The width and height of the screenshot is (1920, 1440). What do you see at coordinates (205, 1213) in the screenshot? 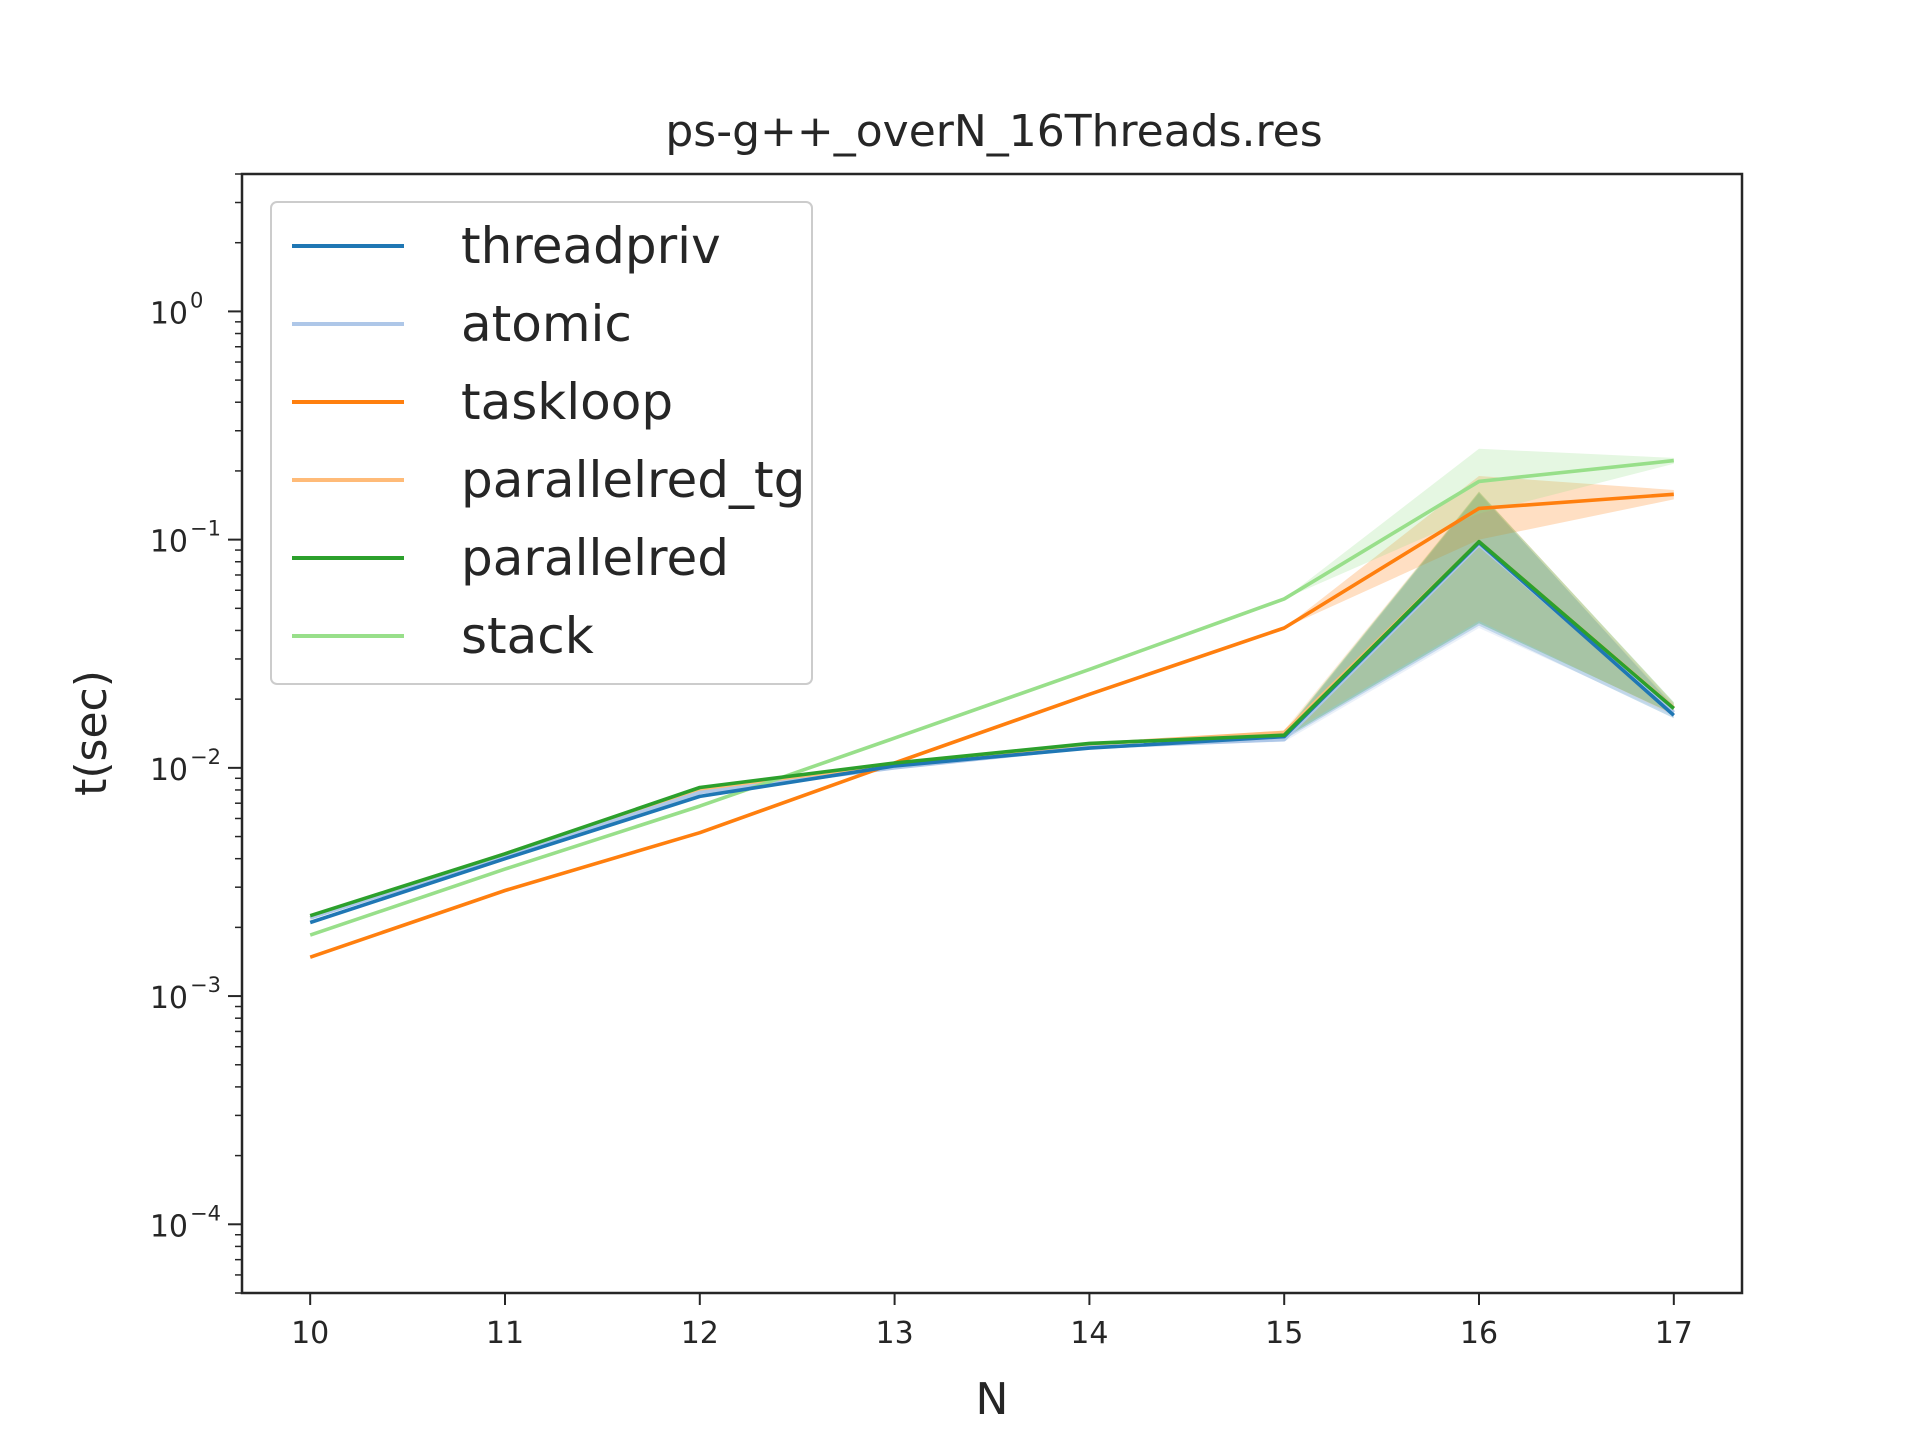
I see `y-tick-exponent: −4` at bounding box center [205, 1213].